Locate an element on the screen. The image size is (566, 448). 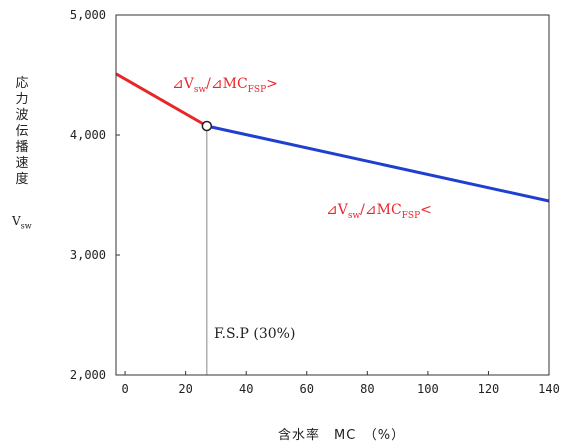
annotation-lower-slope: ⊿Vsw/⊿MCFSP< is located at coordinates (379, 211).